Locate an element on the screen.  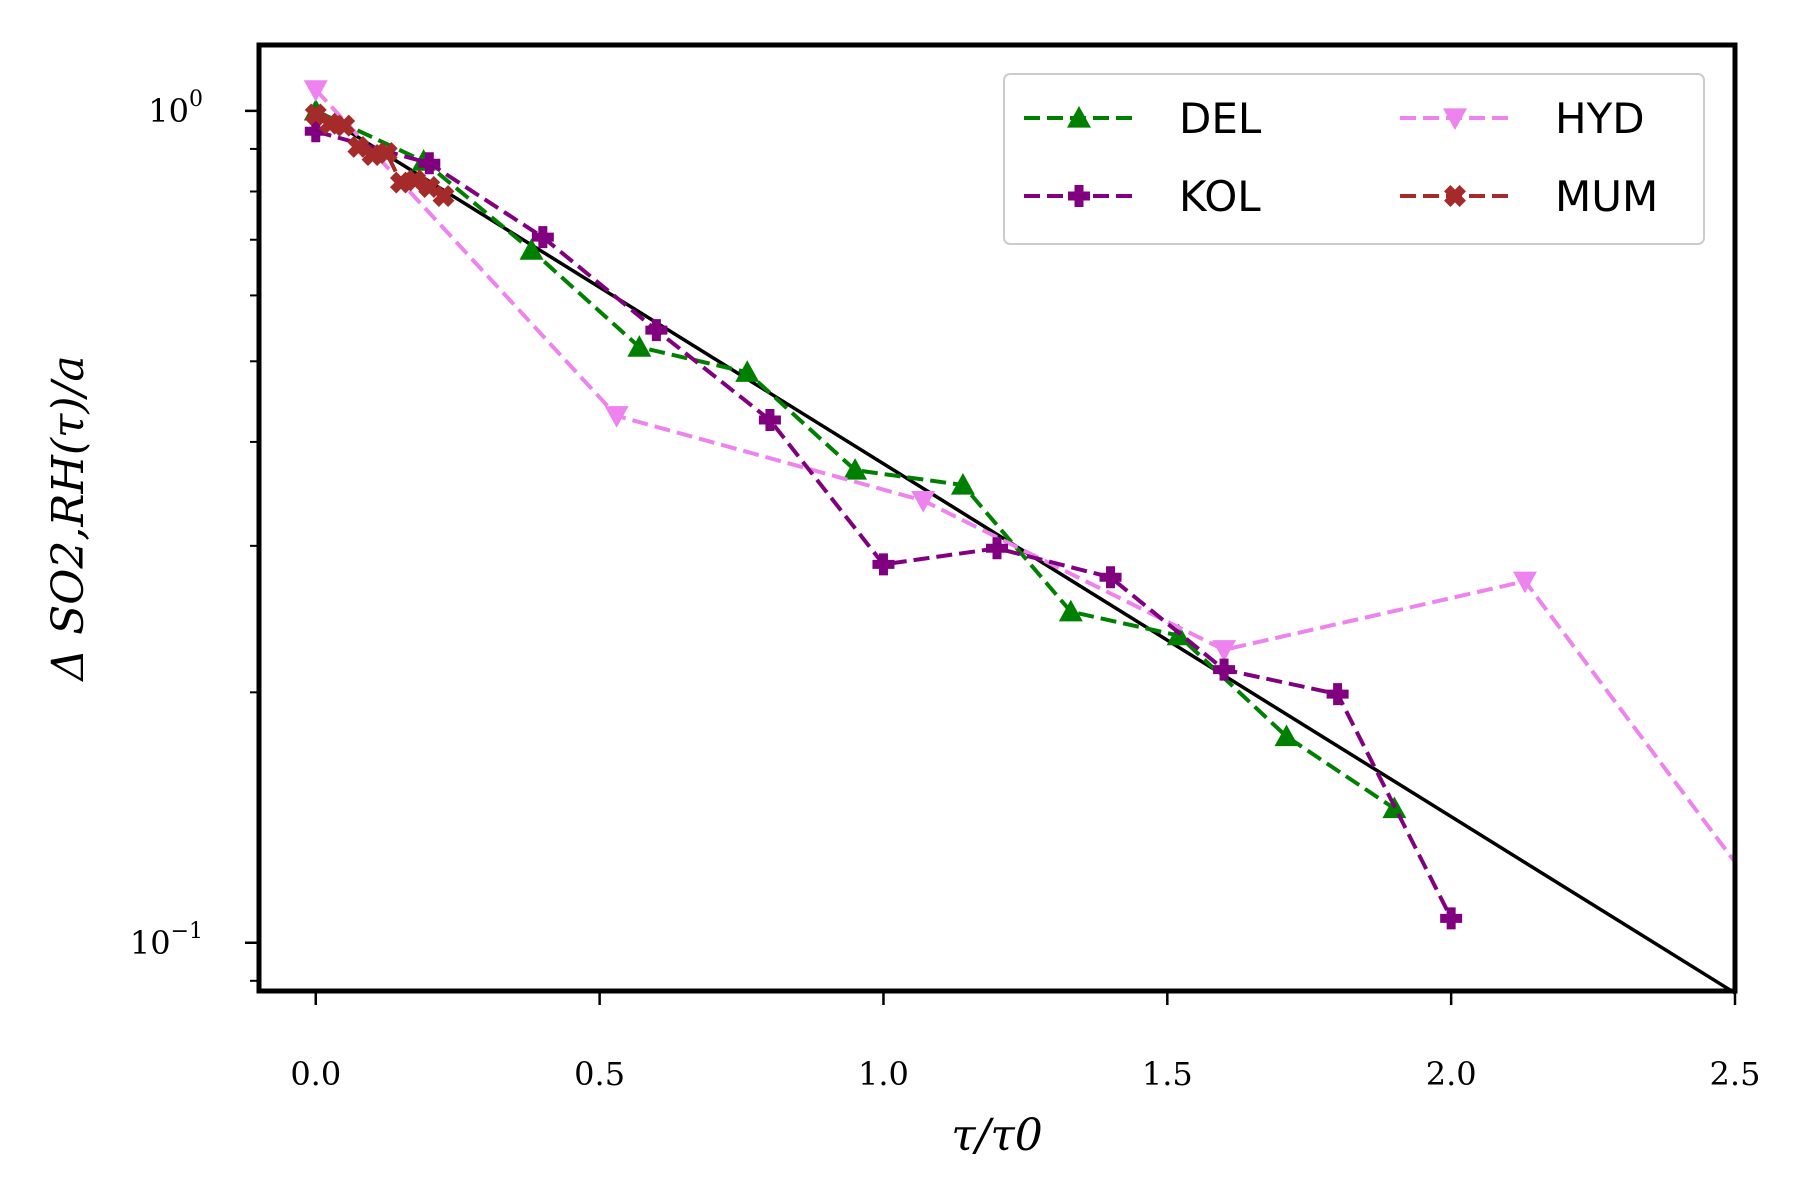
x-tick-label: 2.0 is located at coordinates (1451, 1074).